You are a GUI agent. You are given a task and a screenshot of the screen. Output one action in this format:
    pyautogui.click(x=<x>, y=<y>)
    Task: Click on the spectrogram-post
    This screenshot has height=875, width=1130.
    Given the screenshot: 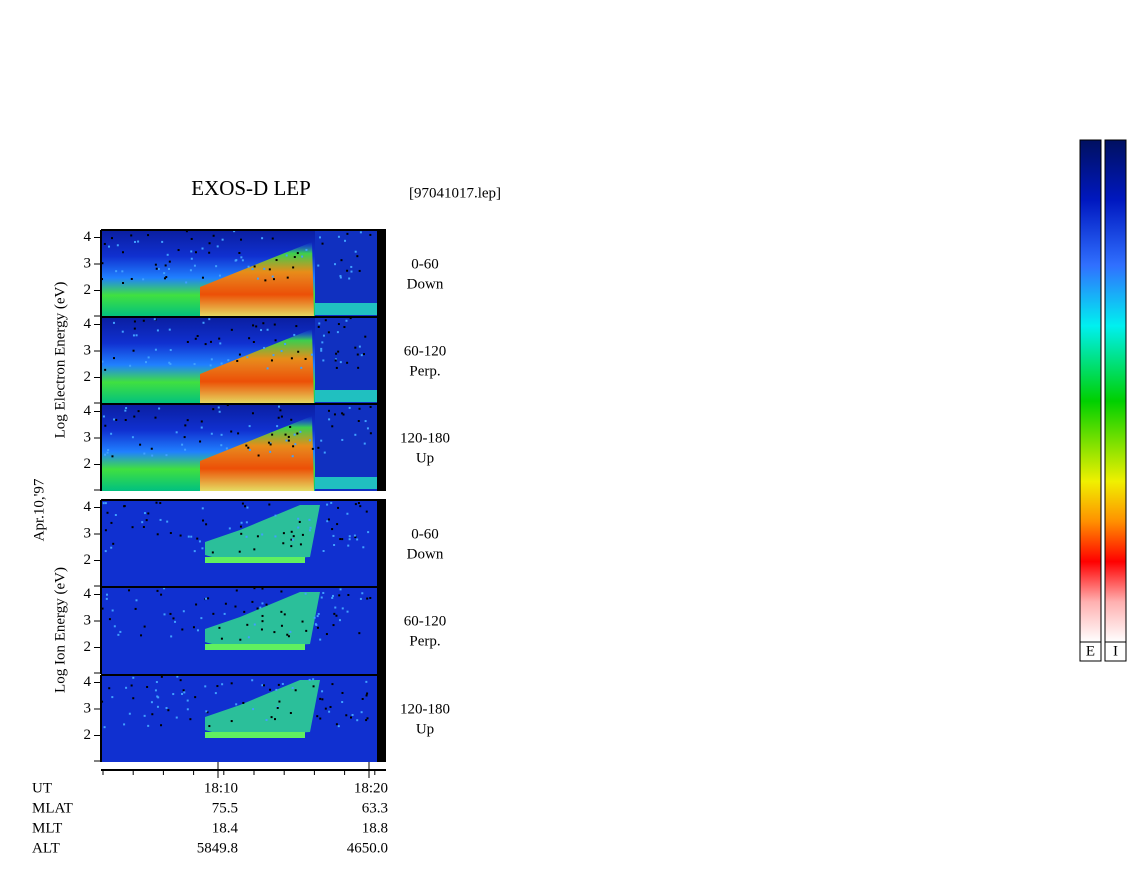 What is the action you would take?
    pyautogui.click(x=346, y=273)
    